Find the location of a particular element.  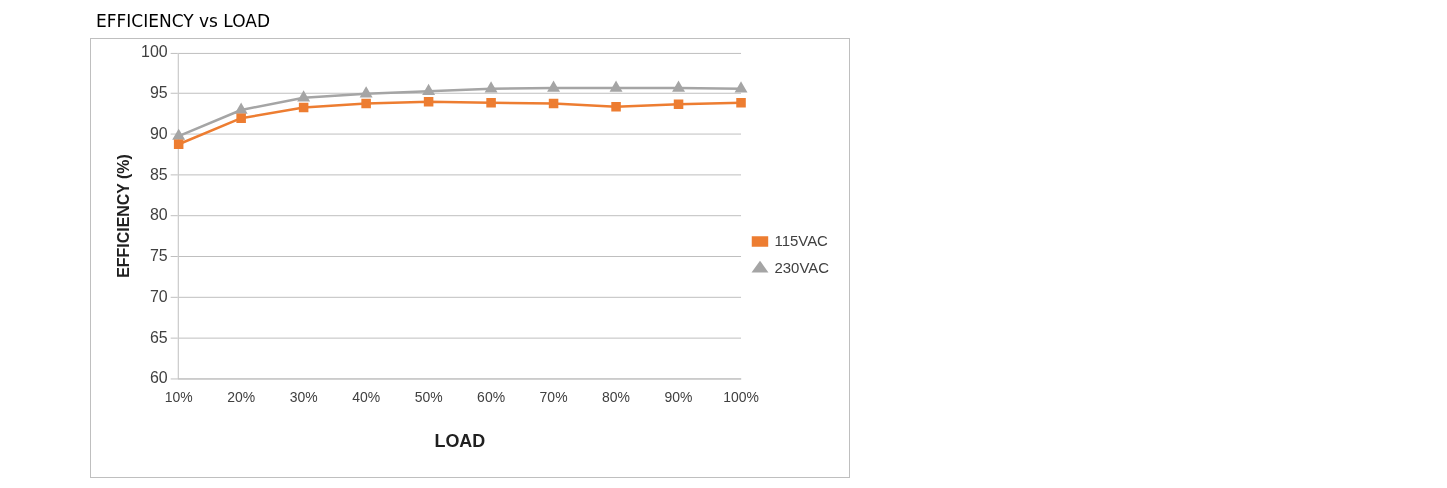

chart-title: EFFICIENCY vs LOAD is located at coordinates (183, 20).